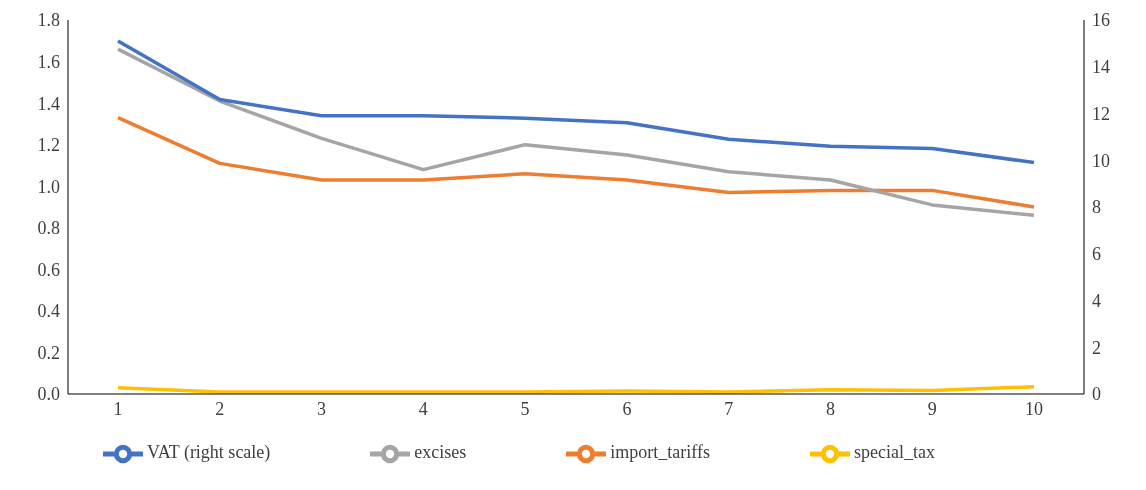  Describe the element at coordinates (48, 20) in the screenshot. I see `y-tick-label: 1.8` at that location.